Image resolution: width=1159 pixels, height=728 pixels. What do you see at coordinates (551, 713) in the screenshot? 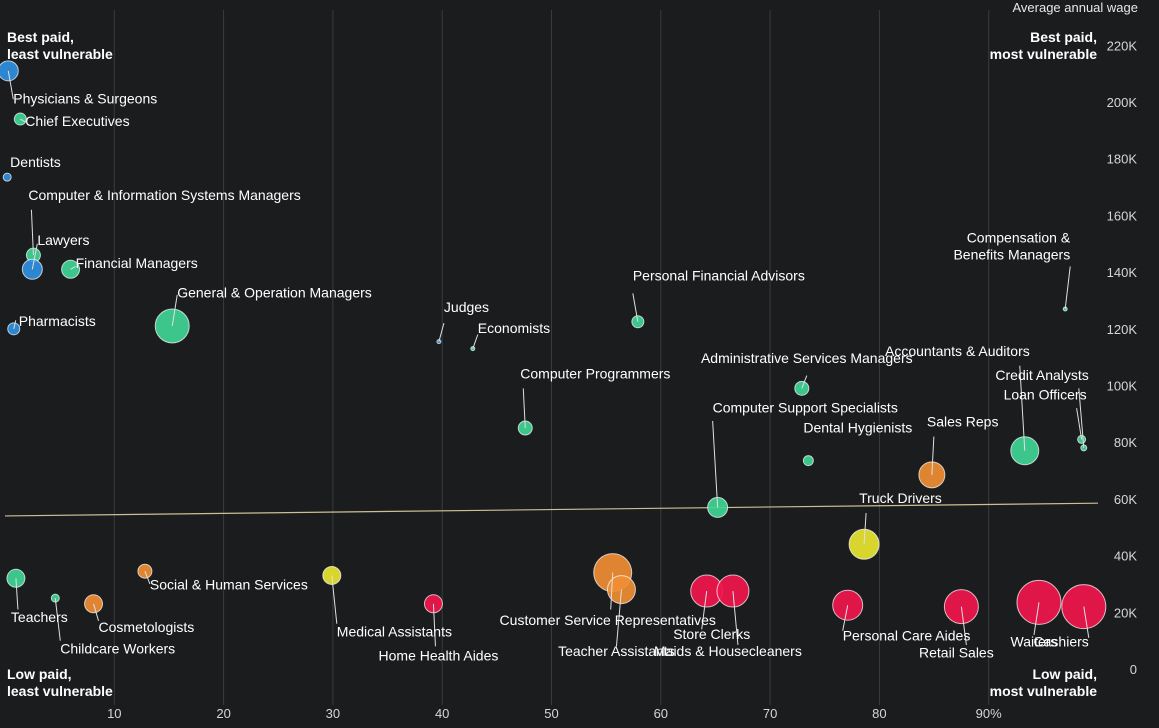
I see `x-tick-label: 50` at bounding box center [551, 713].